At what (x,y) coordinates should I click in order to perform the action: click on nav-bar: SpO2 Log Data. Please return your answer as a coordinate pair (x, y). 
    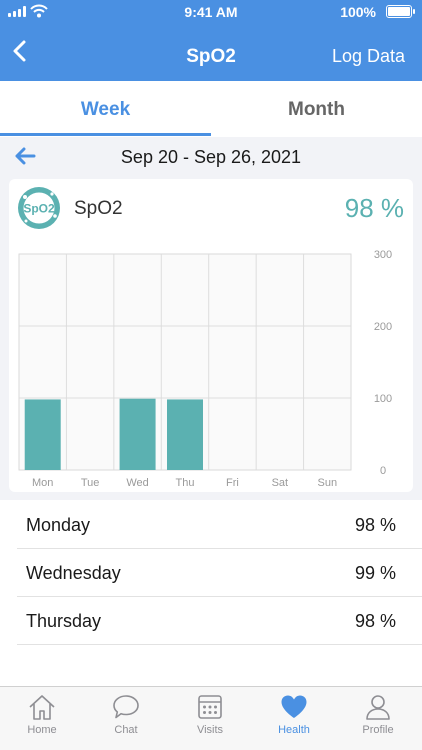
    Looking at the image, I should click on (211, 52).